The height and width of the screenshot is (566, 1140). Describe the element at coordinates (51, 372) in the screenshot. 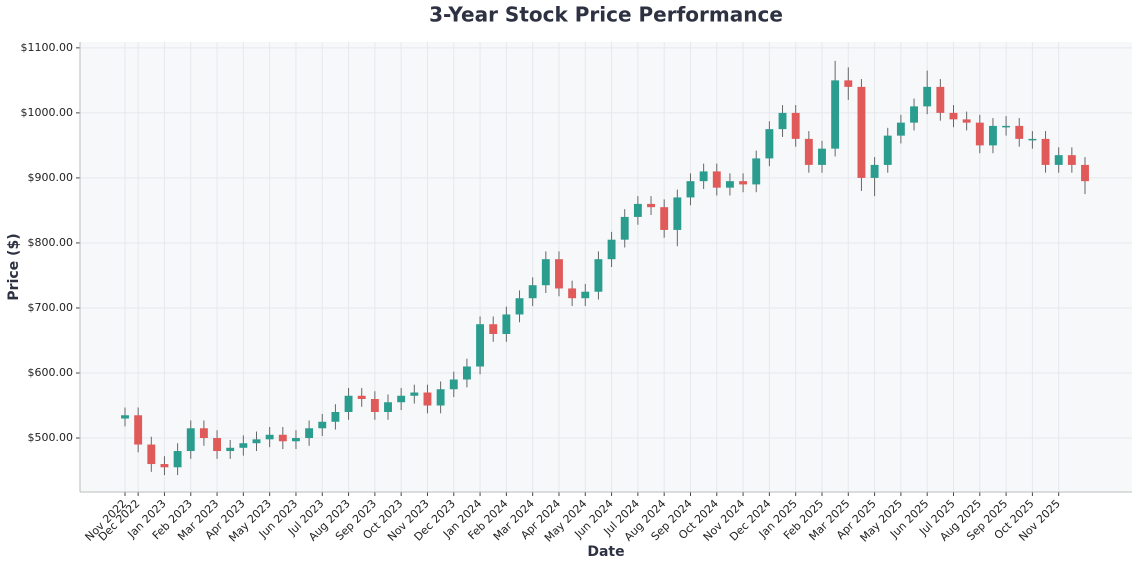

I see `y-tick-label: $600.00` at that location.